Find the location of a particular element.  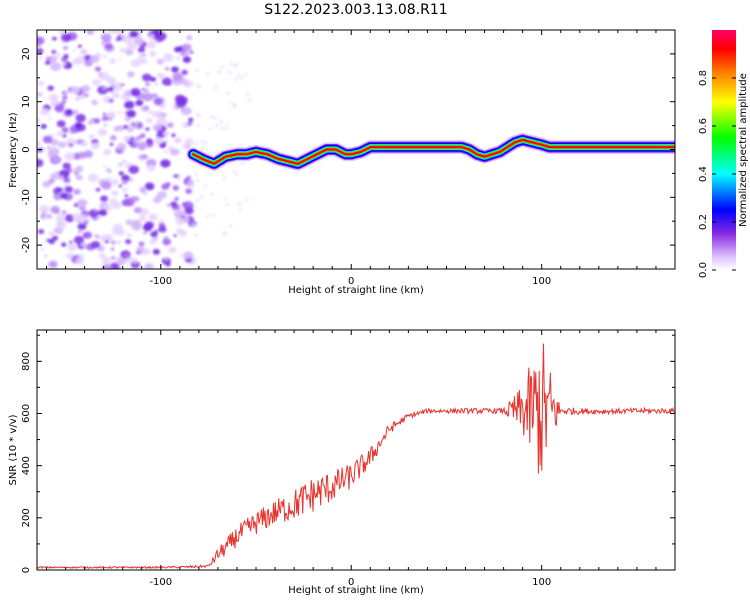

figure-title: S122.2023.003.13.08.R11 is located at coordinates (355, 10).